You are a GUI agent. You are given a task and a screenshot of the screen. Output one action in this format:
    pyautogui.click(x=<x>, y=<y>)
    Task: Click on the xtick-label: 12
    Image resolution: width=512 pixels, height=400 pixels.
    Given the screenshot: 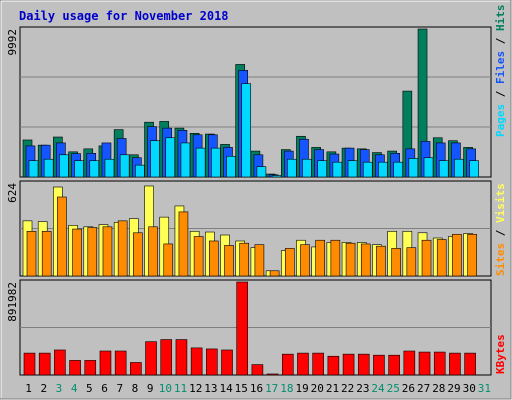 What is the action you would take?
    pyautogui.click(x=195, y=388)
    